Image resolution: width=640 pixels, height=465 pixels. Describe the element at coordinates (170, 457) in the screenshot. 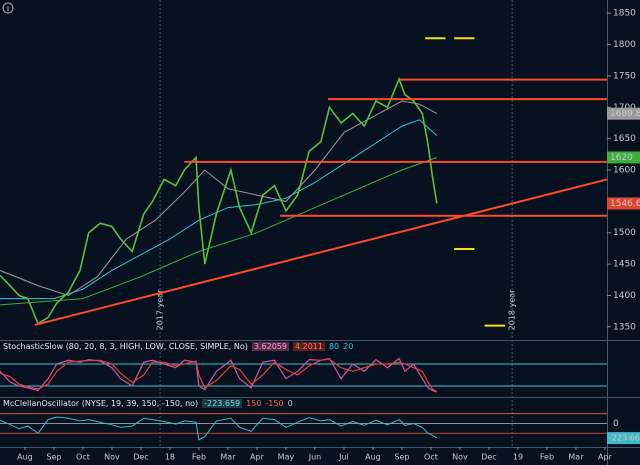

I see `x-tick-label: 18` at that location.